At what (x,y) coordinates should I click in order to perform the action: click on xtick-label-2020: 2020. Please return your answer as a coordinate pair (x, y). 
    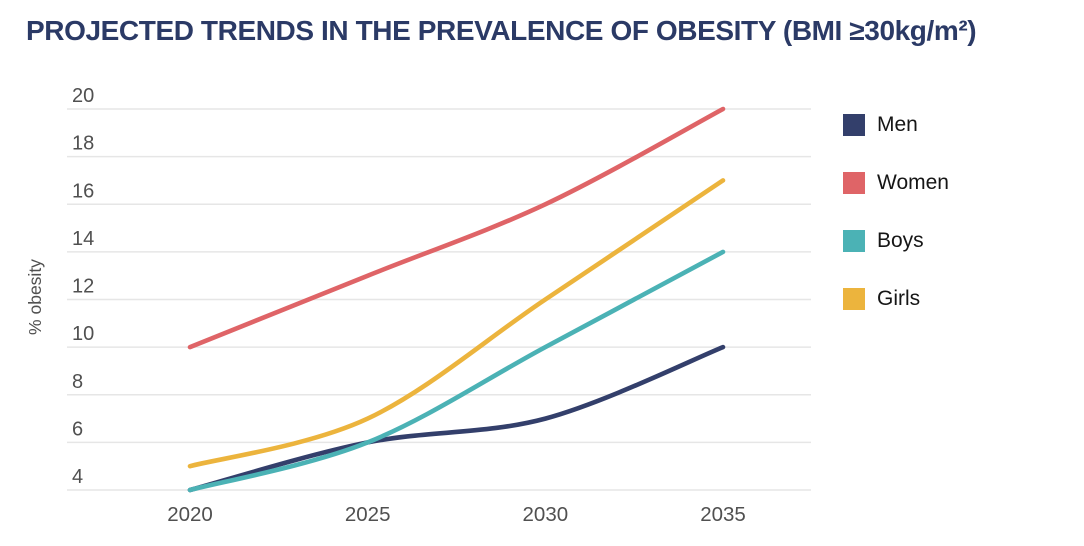
    Looking at the image, I should click on (190, 514).